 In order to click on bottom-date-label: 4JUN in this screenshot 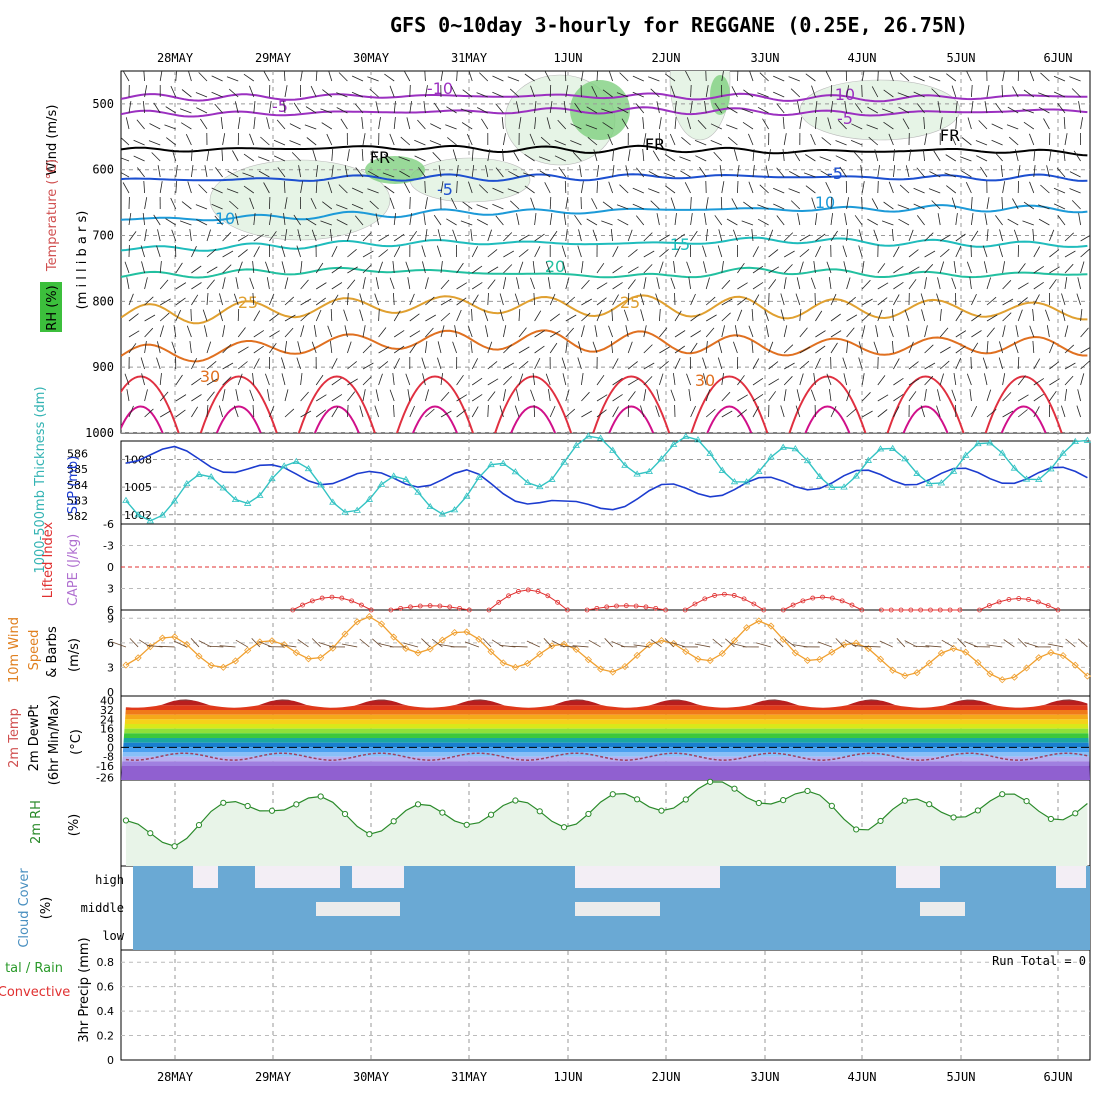, I will do `click(862, 1077)`.